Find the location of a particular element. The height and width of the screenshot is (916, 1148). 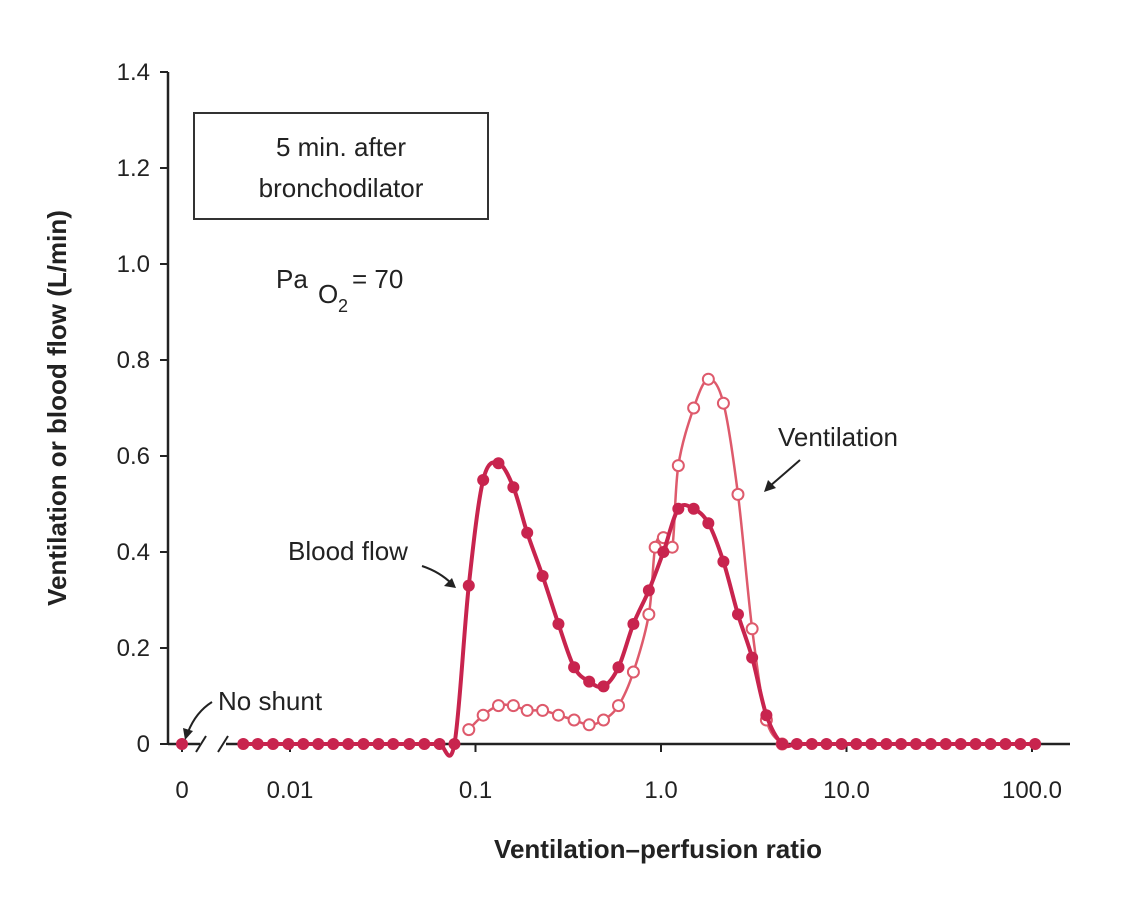

y-tick-label: 0.4 is located at coordinates (133, 552).